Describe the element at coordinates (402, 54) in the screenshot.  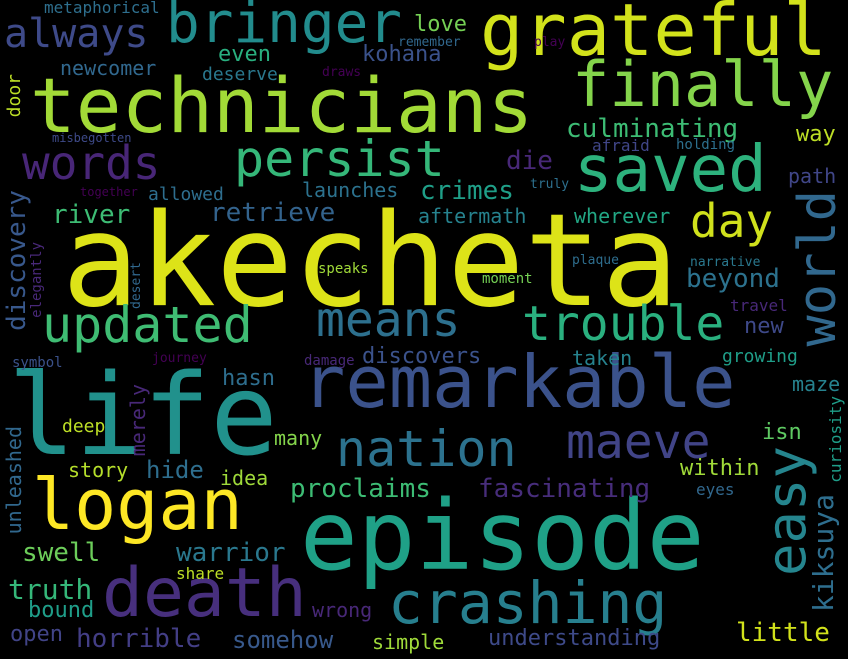
I see `word-kohana: kohana` at that location.